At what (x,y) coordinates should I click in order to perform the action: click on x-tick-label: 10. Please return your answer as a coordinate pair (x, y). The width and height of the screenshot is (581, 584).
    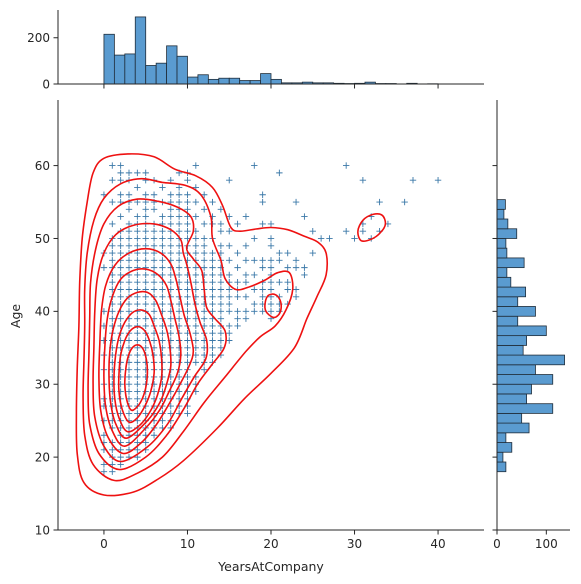
    Looking at the image, I should click on (187, 544).